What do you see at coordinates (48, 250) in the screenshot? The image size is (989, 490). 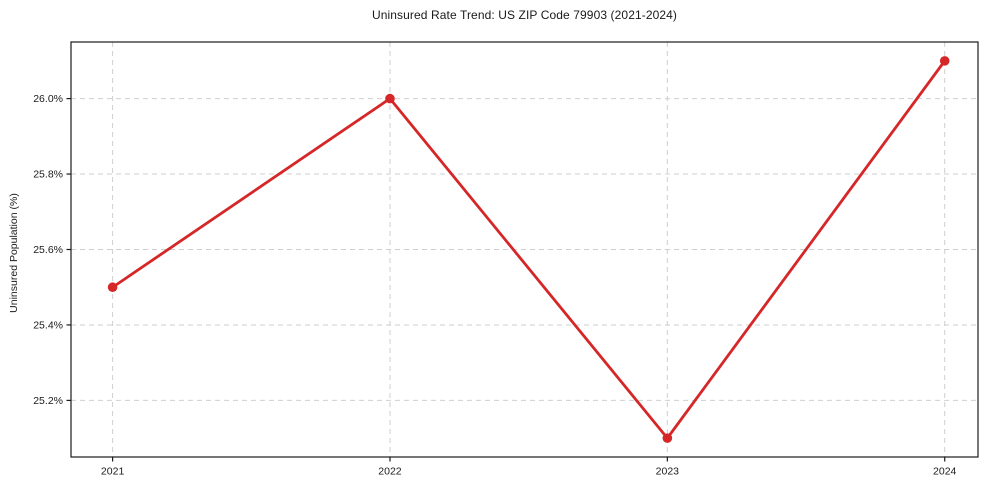 I see `y-tick-label: 25.6%` at bounding box center [48, 250].